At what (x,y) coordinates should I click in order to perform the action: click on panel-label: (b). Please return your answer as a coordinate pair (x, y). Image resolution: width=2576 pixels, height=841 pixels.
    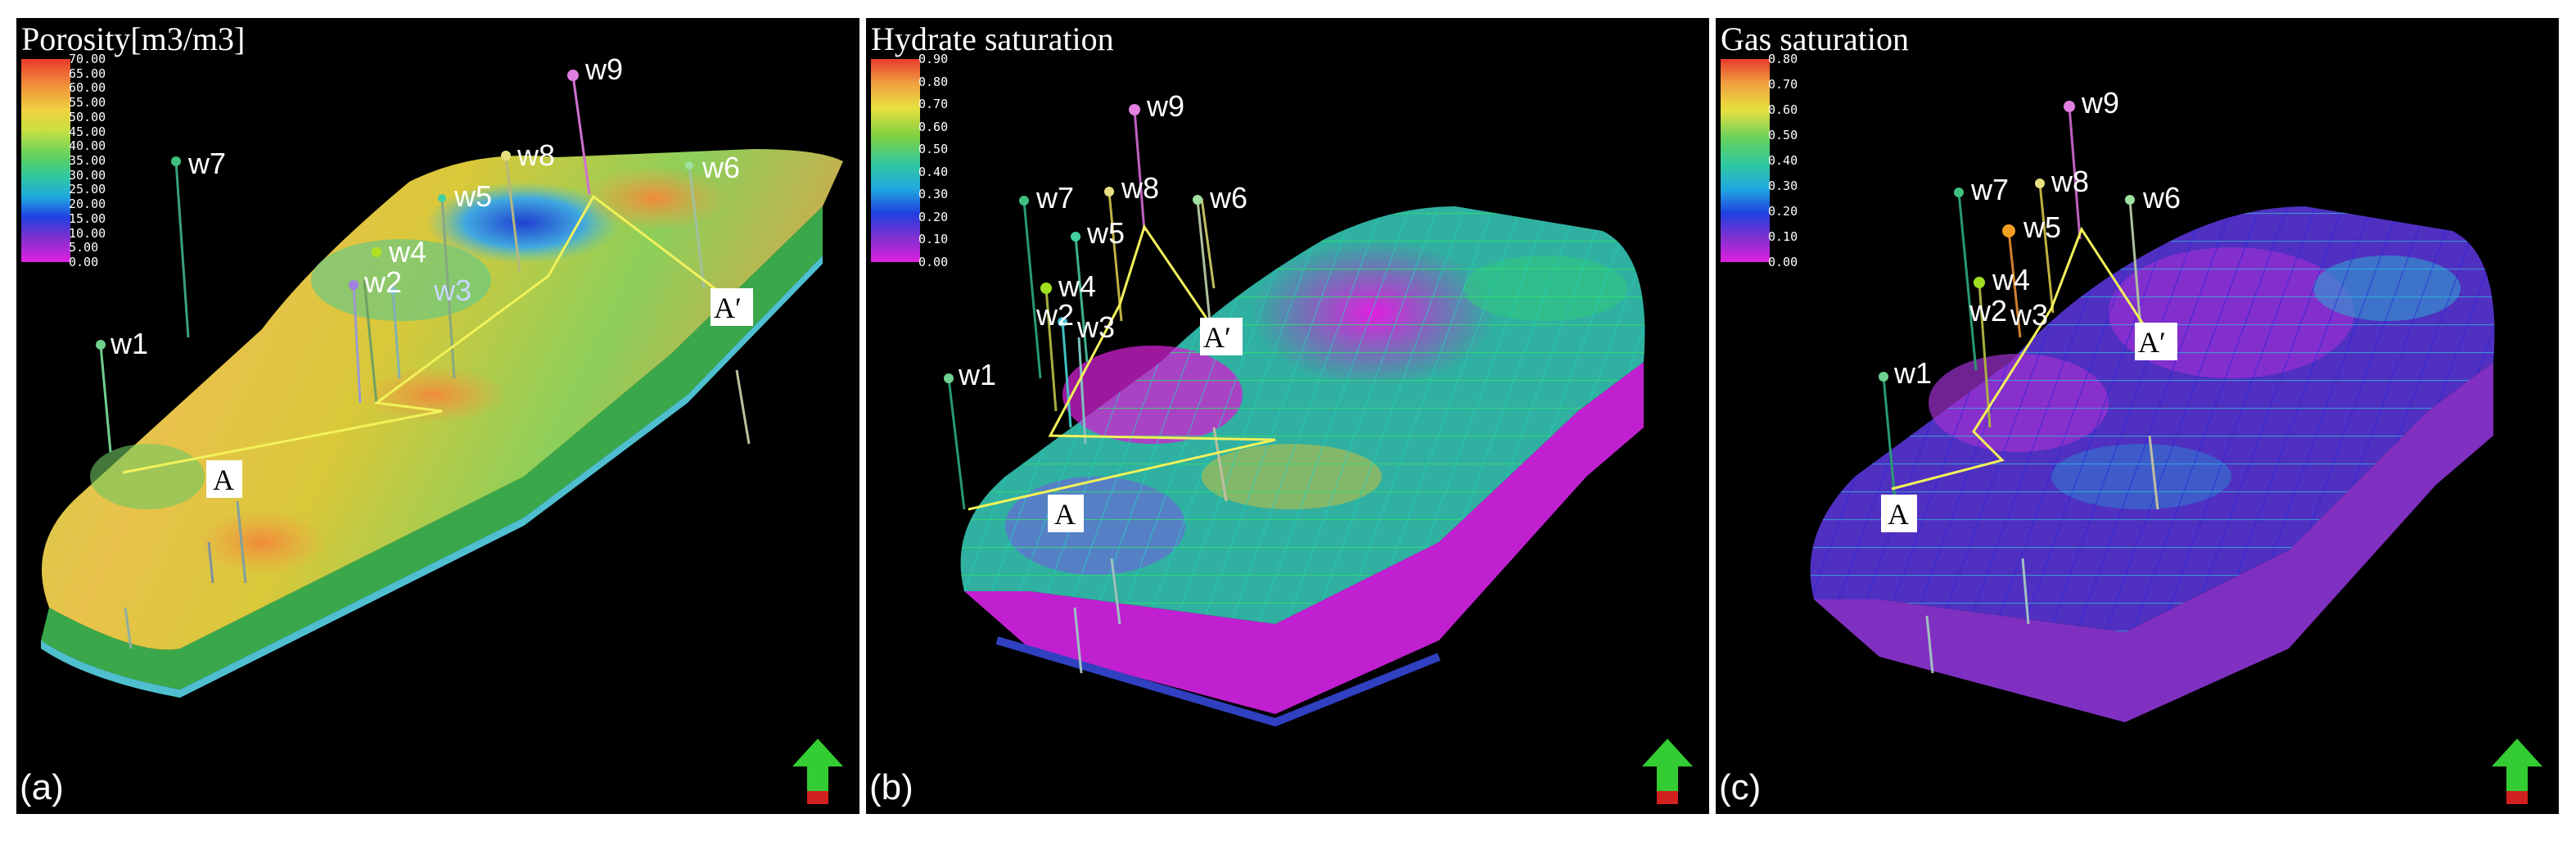
    Looking at the image, I should click on (891, 787).